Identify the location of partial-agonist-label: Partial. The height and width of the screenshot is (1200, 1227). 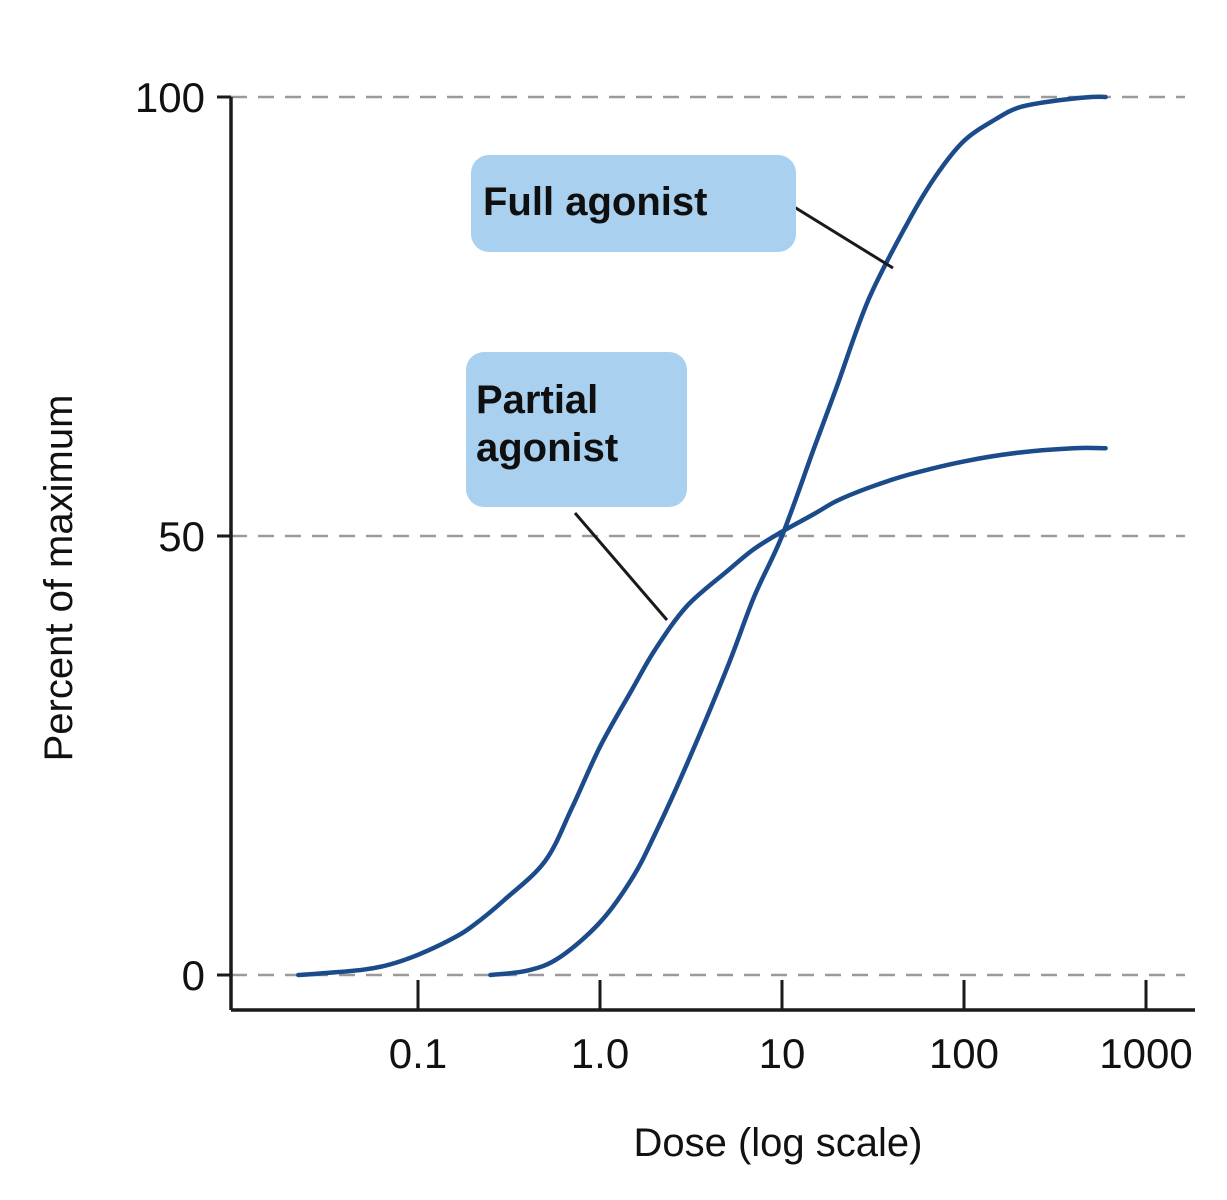
(537, 400).